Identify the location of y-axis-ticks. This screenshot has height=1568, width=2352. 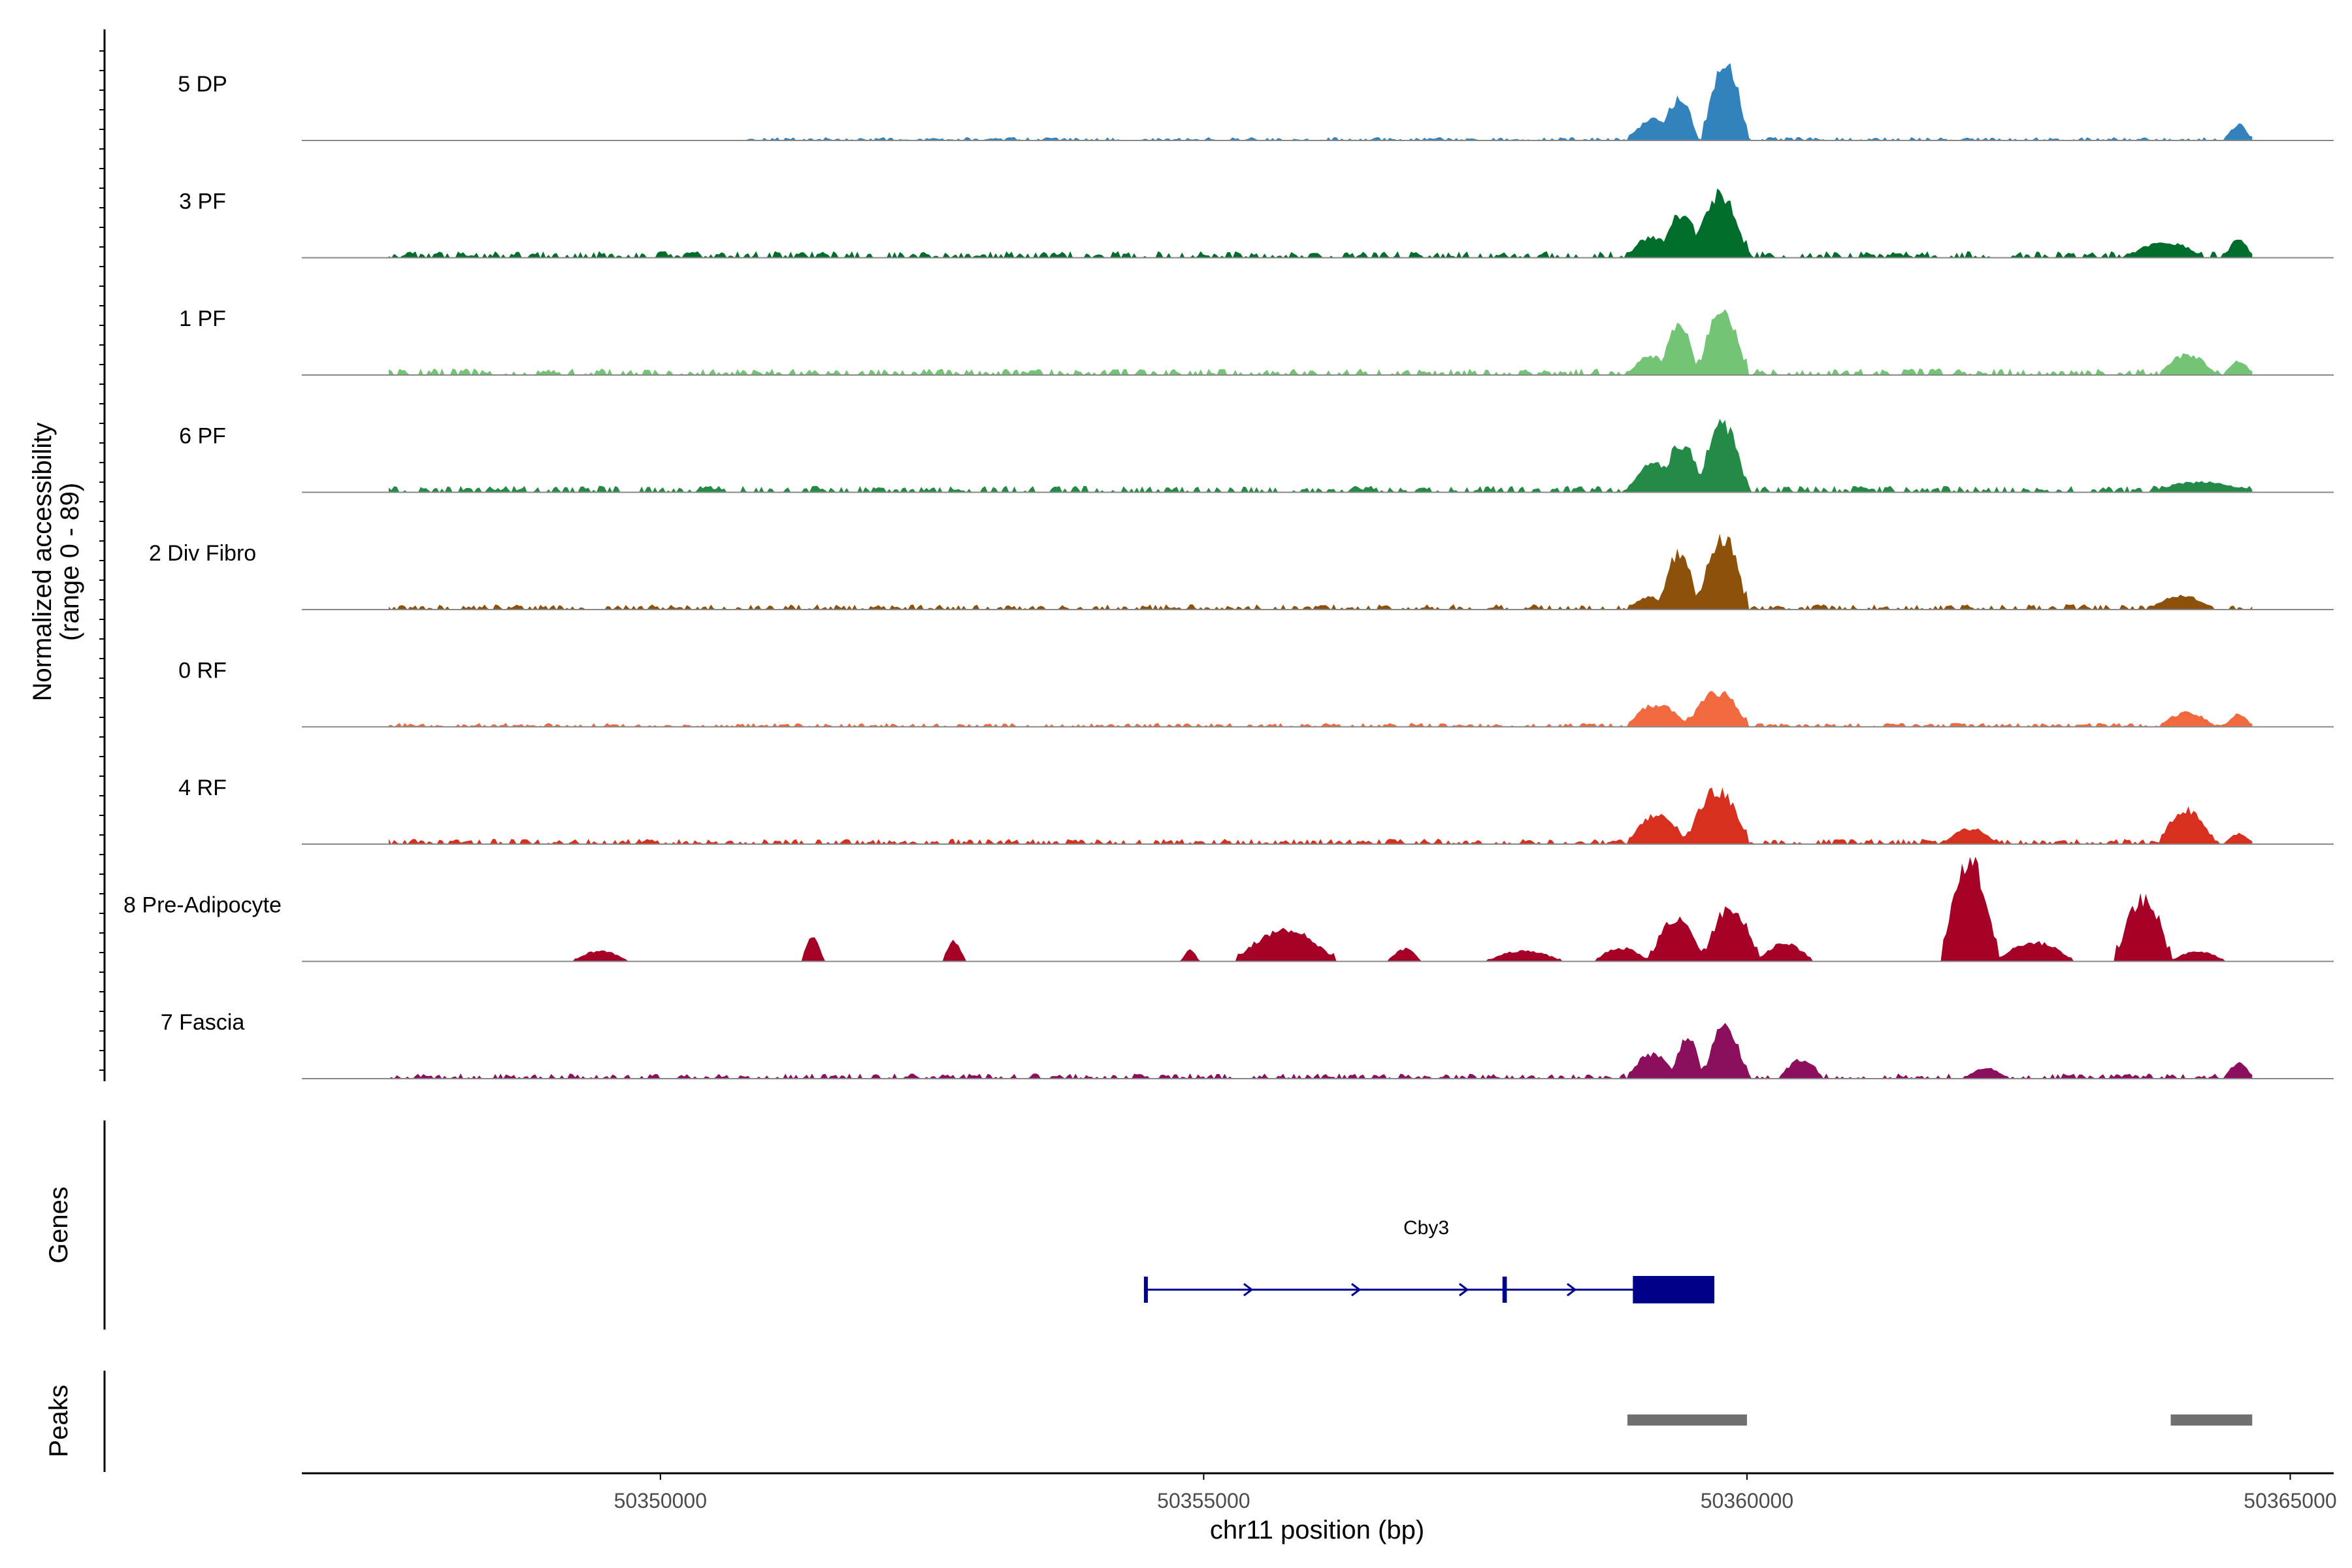
(102, 560).